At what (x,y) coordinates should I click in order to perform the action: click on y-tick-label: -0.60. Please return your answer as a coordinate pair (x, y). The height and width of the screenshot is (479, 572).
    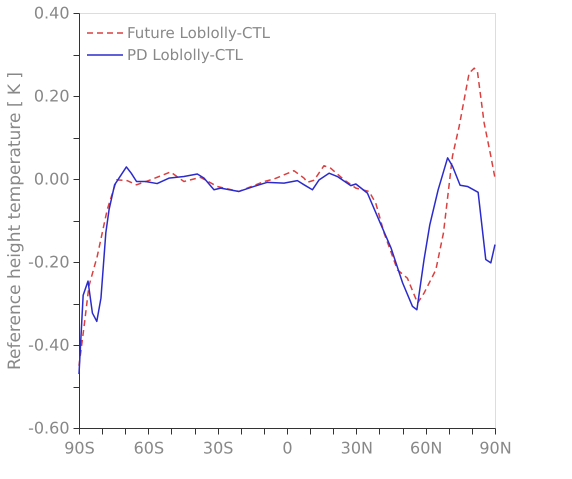
    Looking at the image, I should click on (49, 428).